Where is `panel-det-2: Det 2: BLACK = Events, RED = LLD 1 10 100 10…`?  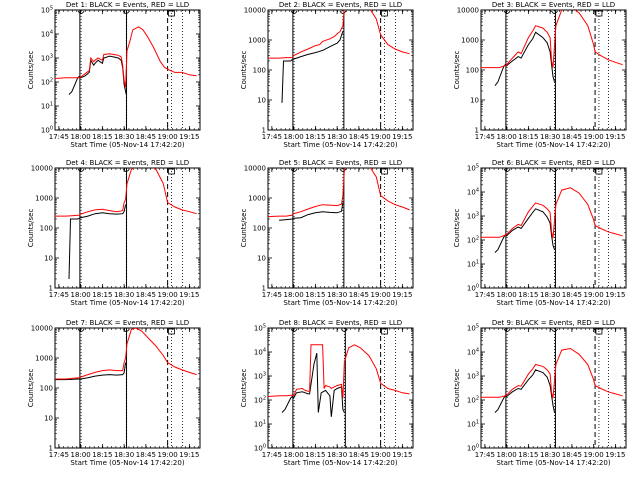 panel-det-2: Det 2: BLACK = Events, RED = LLD 1 10 100 10… is located at coordinates (327, 75).